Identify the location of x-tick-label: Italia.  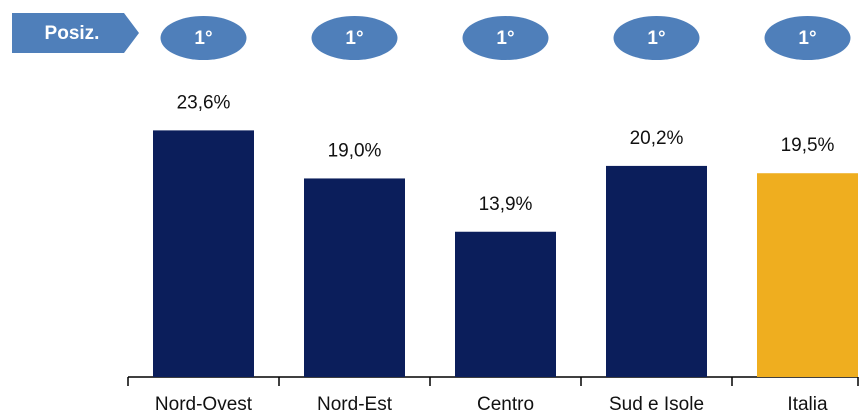
(807, 404).